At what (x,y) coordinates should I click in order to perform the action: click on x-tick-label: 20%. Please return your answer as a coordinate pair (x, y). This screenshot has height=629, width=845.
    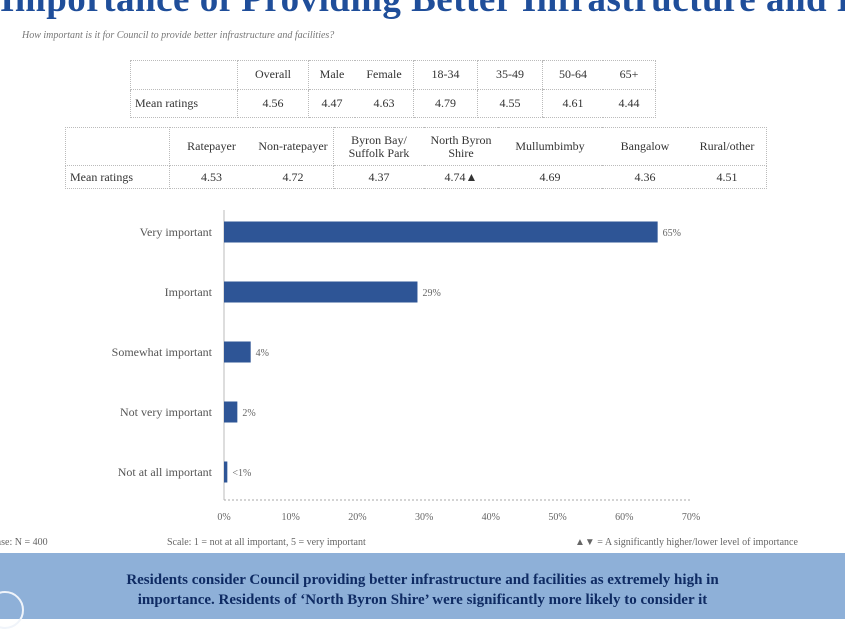
    Looking at the image, I should click on (357, 517).